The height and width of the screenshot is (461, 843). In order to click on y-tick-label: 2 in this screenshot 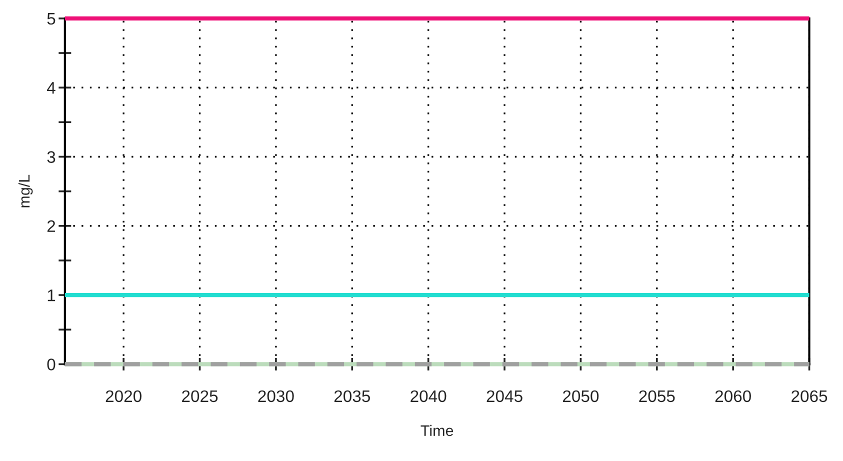, I will do `click(51, 226)`.